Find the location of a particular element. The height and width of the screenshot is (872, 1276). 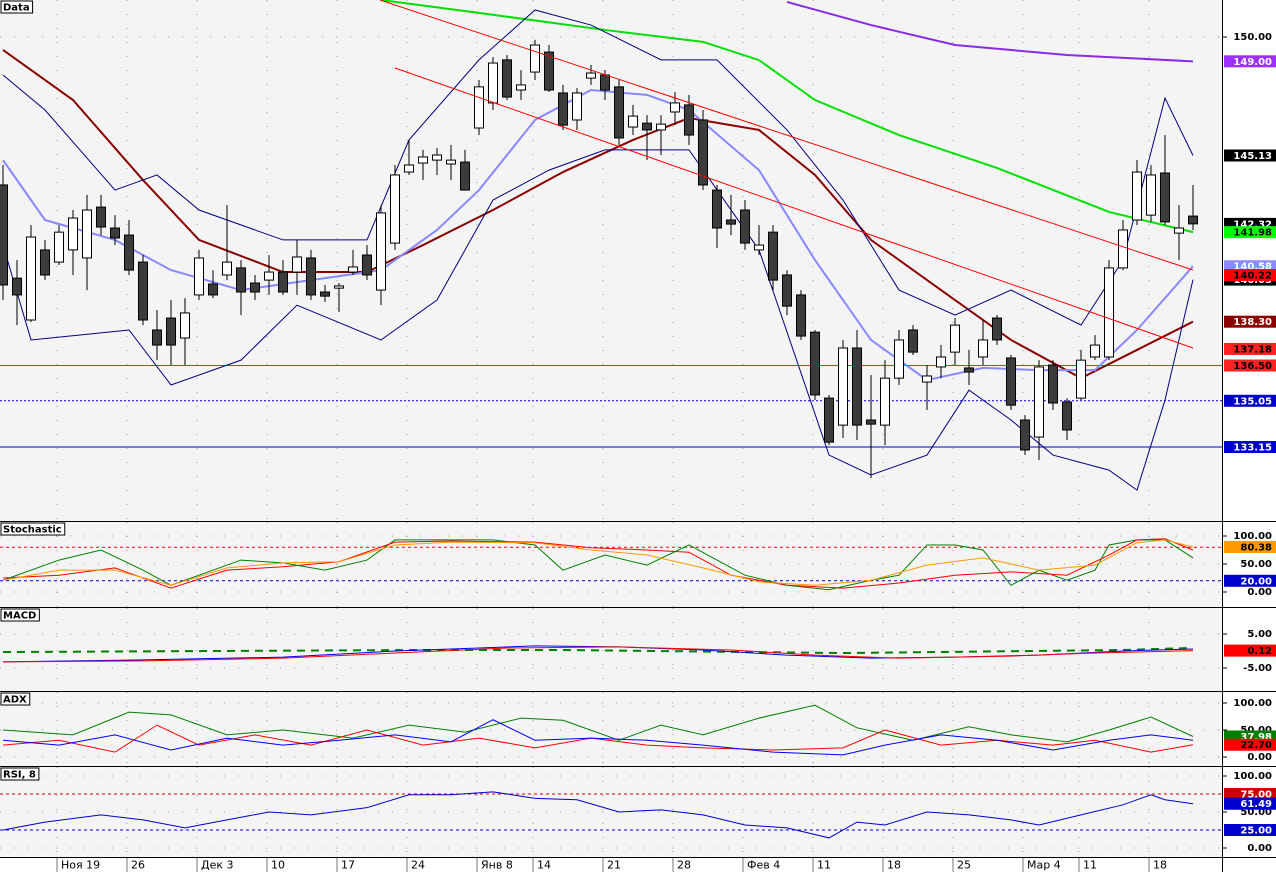

x-tick-label: Ноя 19 is located at coordinates (80, 865).